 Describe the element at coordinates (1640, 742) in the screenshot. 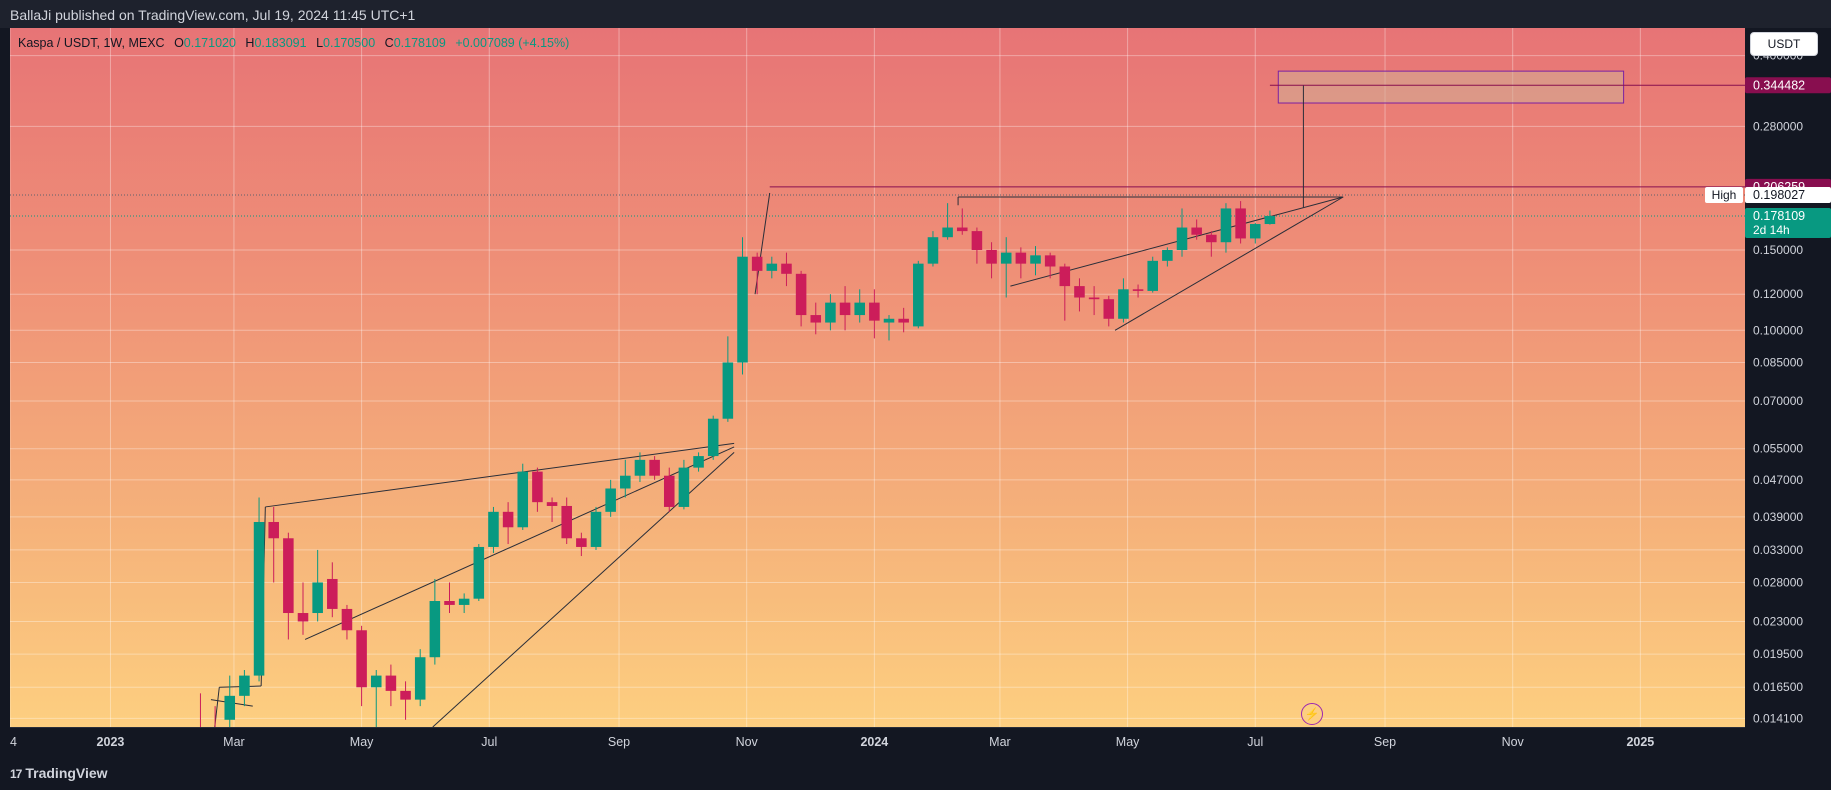

I see `time-tick-label: 2025` at that location.